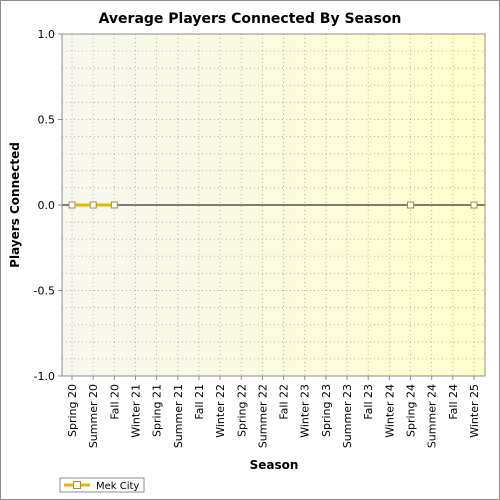  I want to click on x-tick-label: Winter 23, so click(305, 411).